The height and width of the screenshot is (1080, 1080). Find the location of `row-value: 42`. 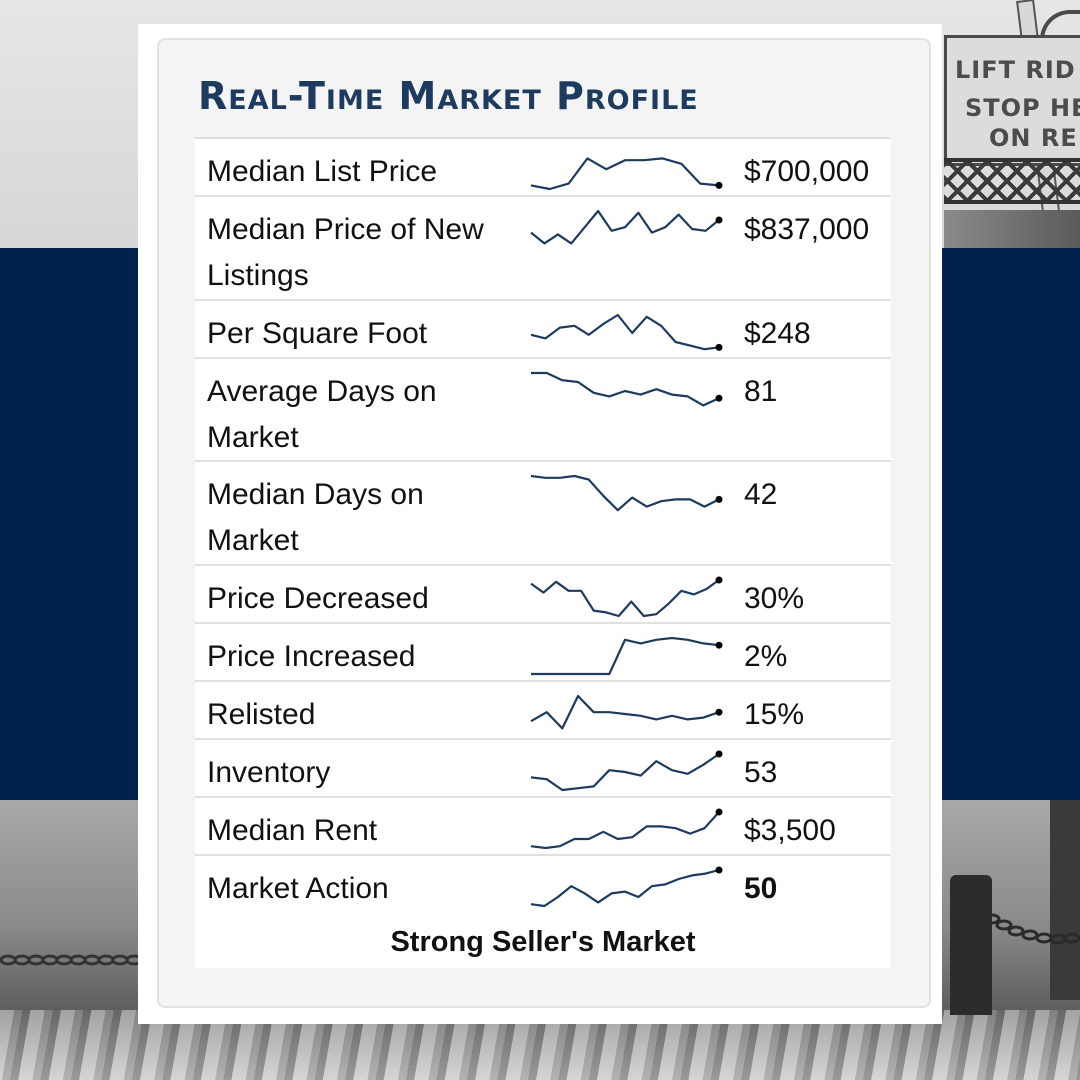

row-value: 42 is located at coordinates (761, 494).